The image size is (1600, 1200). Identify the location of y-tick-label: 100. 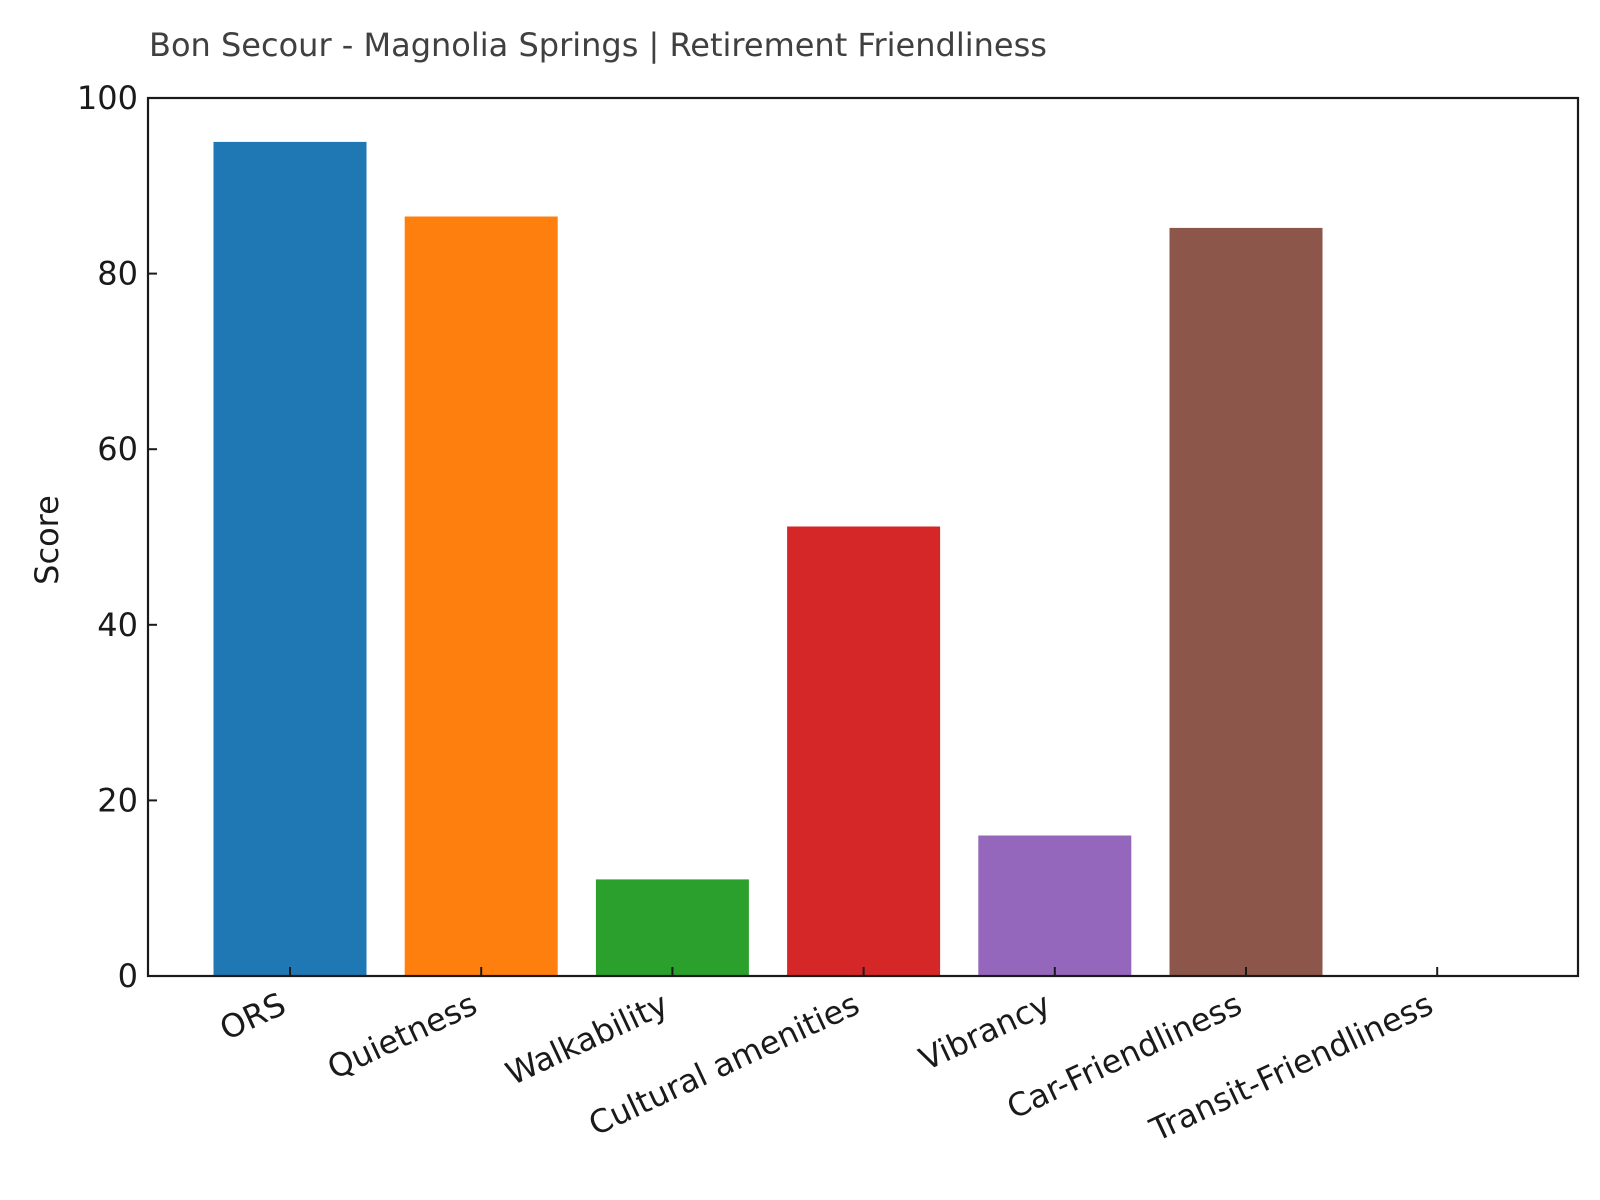
(107, 98).